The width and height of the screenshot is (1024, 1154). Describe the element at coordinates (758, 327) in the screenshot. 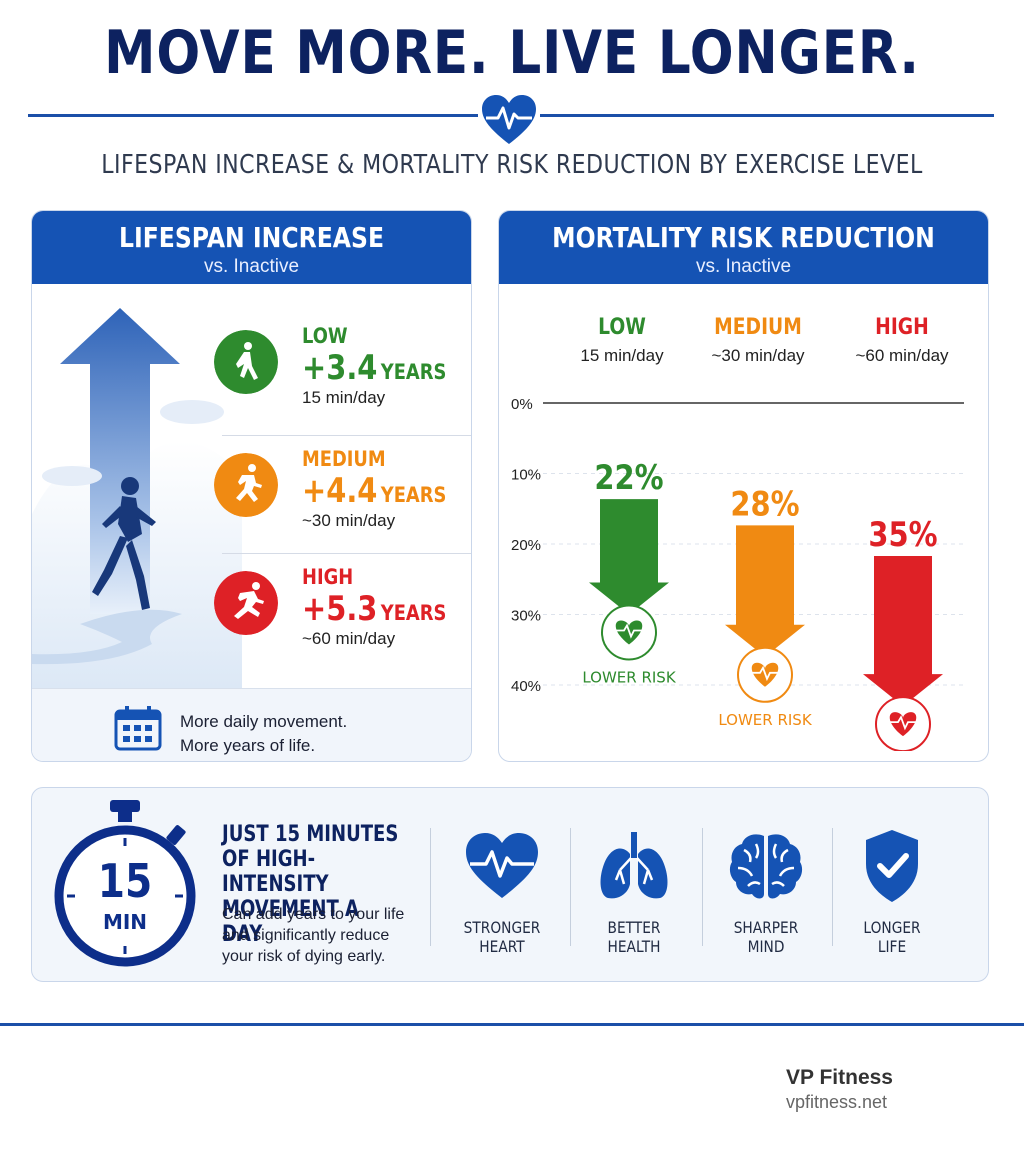

I see `column-level: MEDIUM` at that location.